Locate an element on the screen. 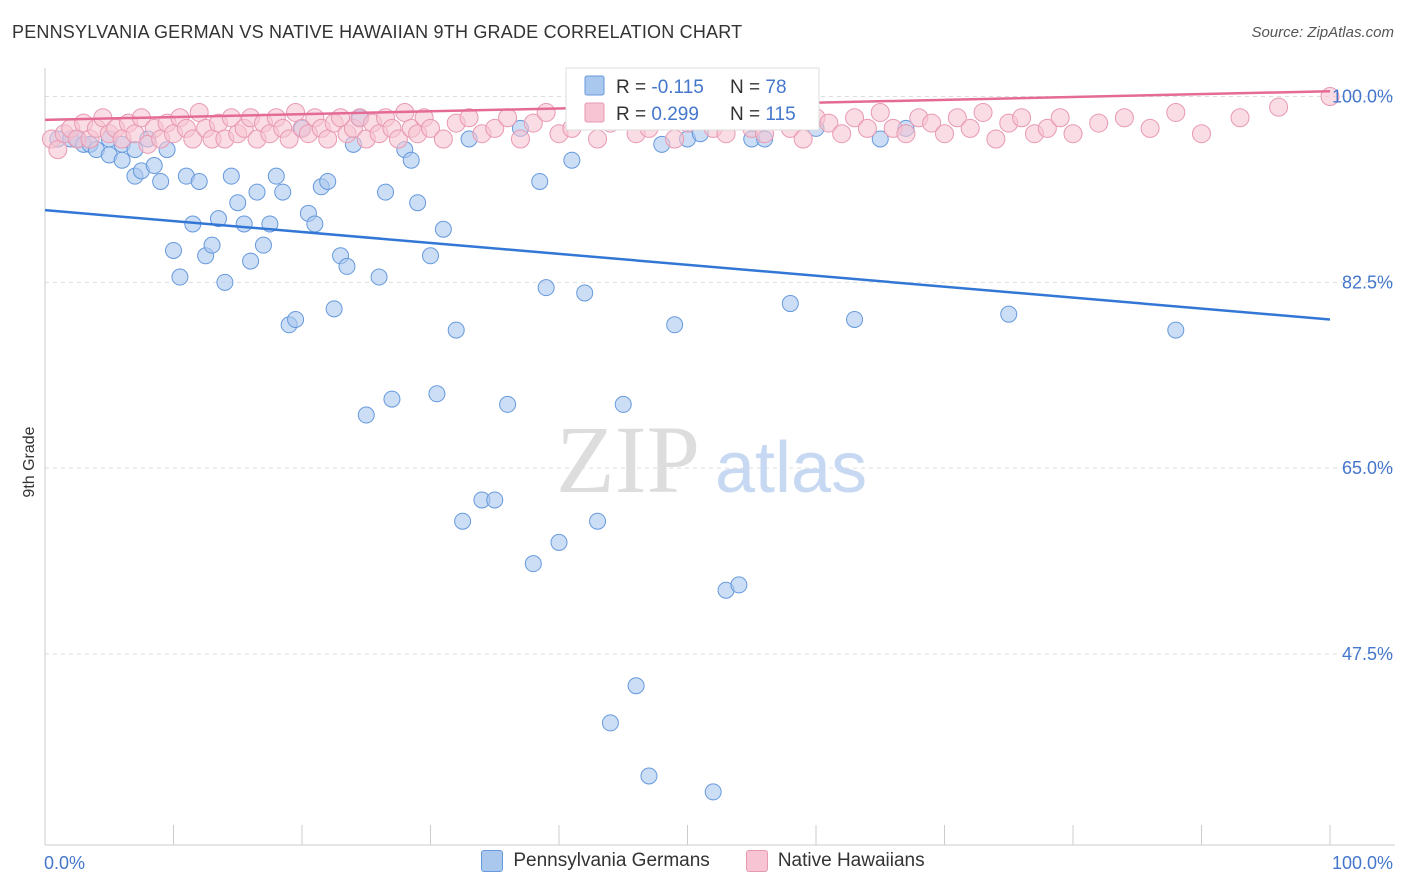 The height and width of the screenshot is (892, 1406). stats-box-frame is located at coordinates (692, 99).